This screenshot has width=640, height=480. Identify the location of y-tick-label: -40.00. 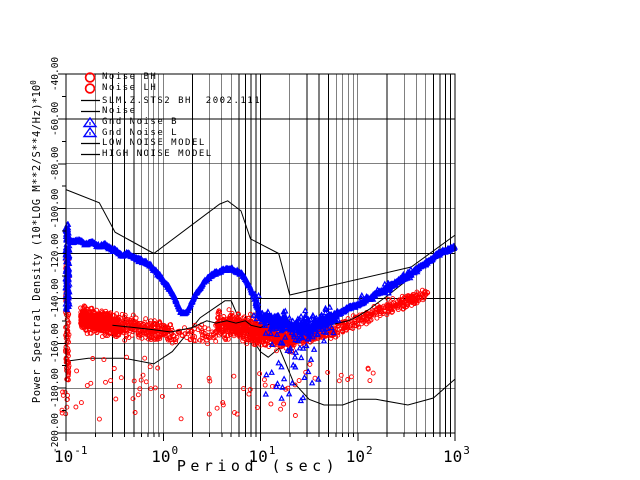
(55, 74).